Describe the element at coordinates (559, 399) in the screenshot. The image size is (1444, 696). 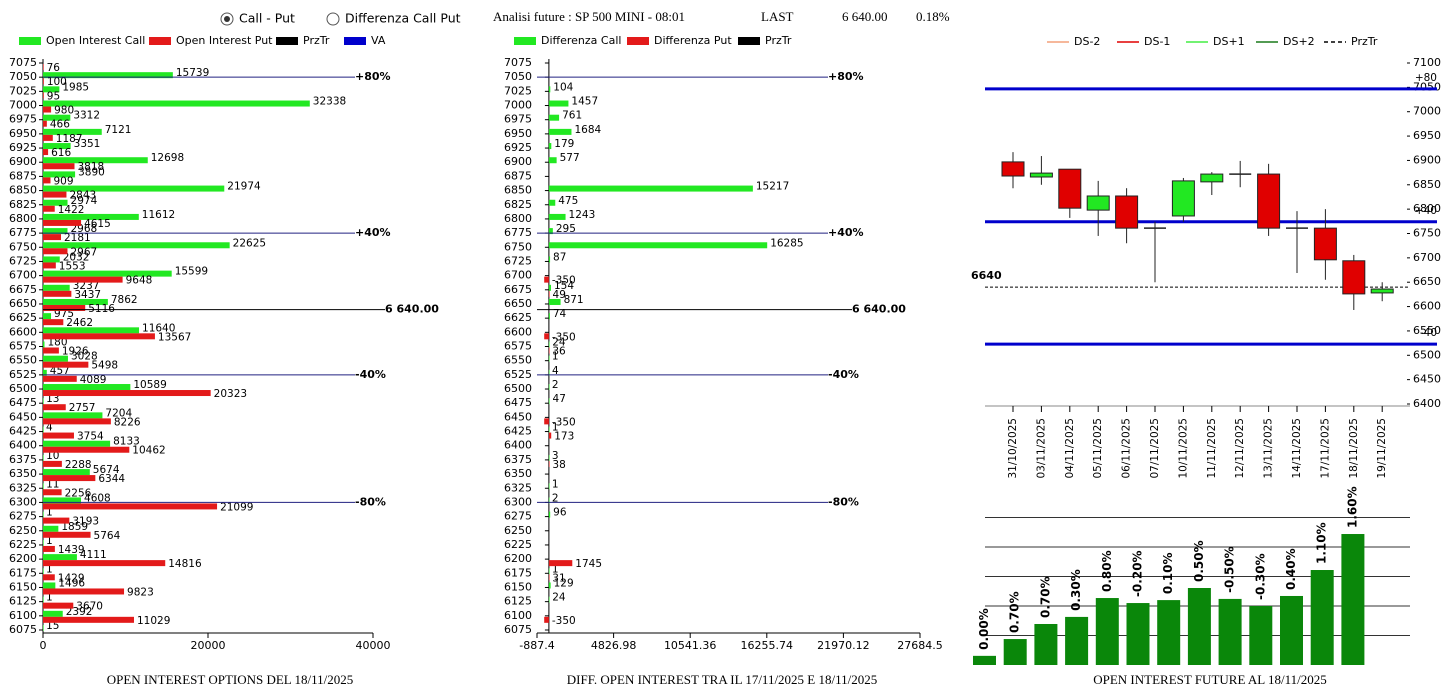
I see `value-label: 47` at that location.